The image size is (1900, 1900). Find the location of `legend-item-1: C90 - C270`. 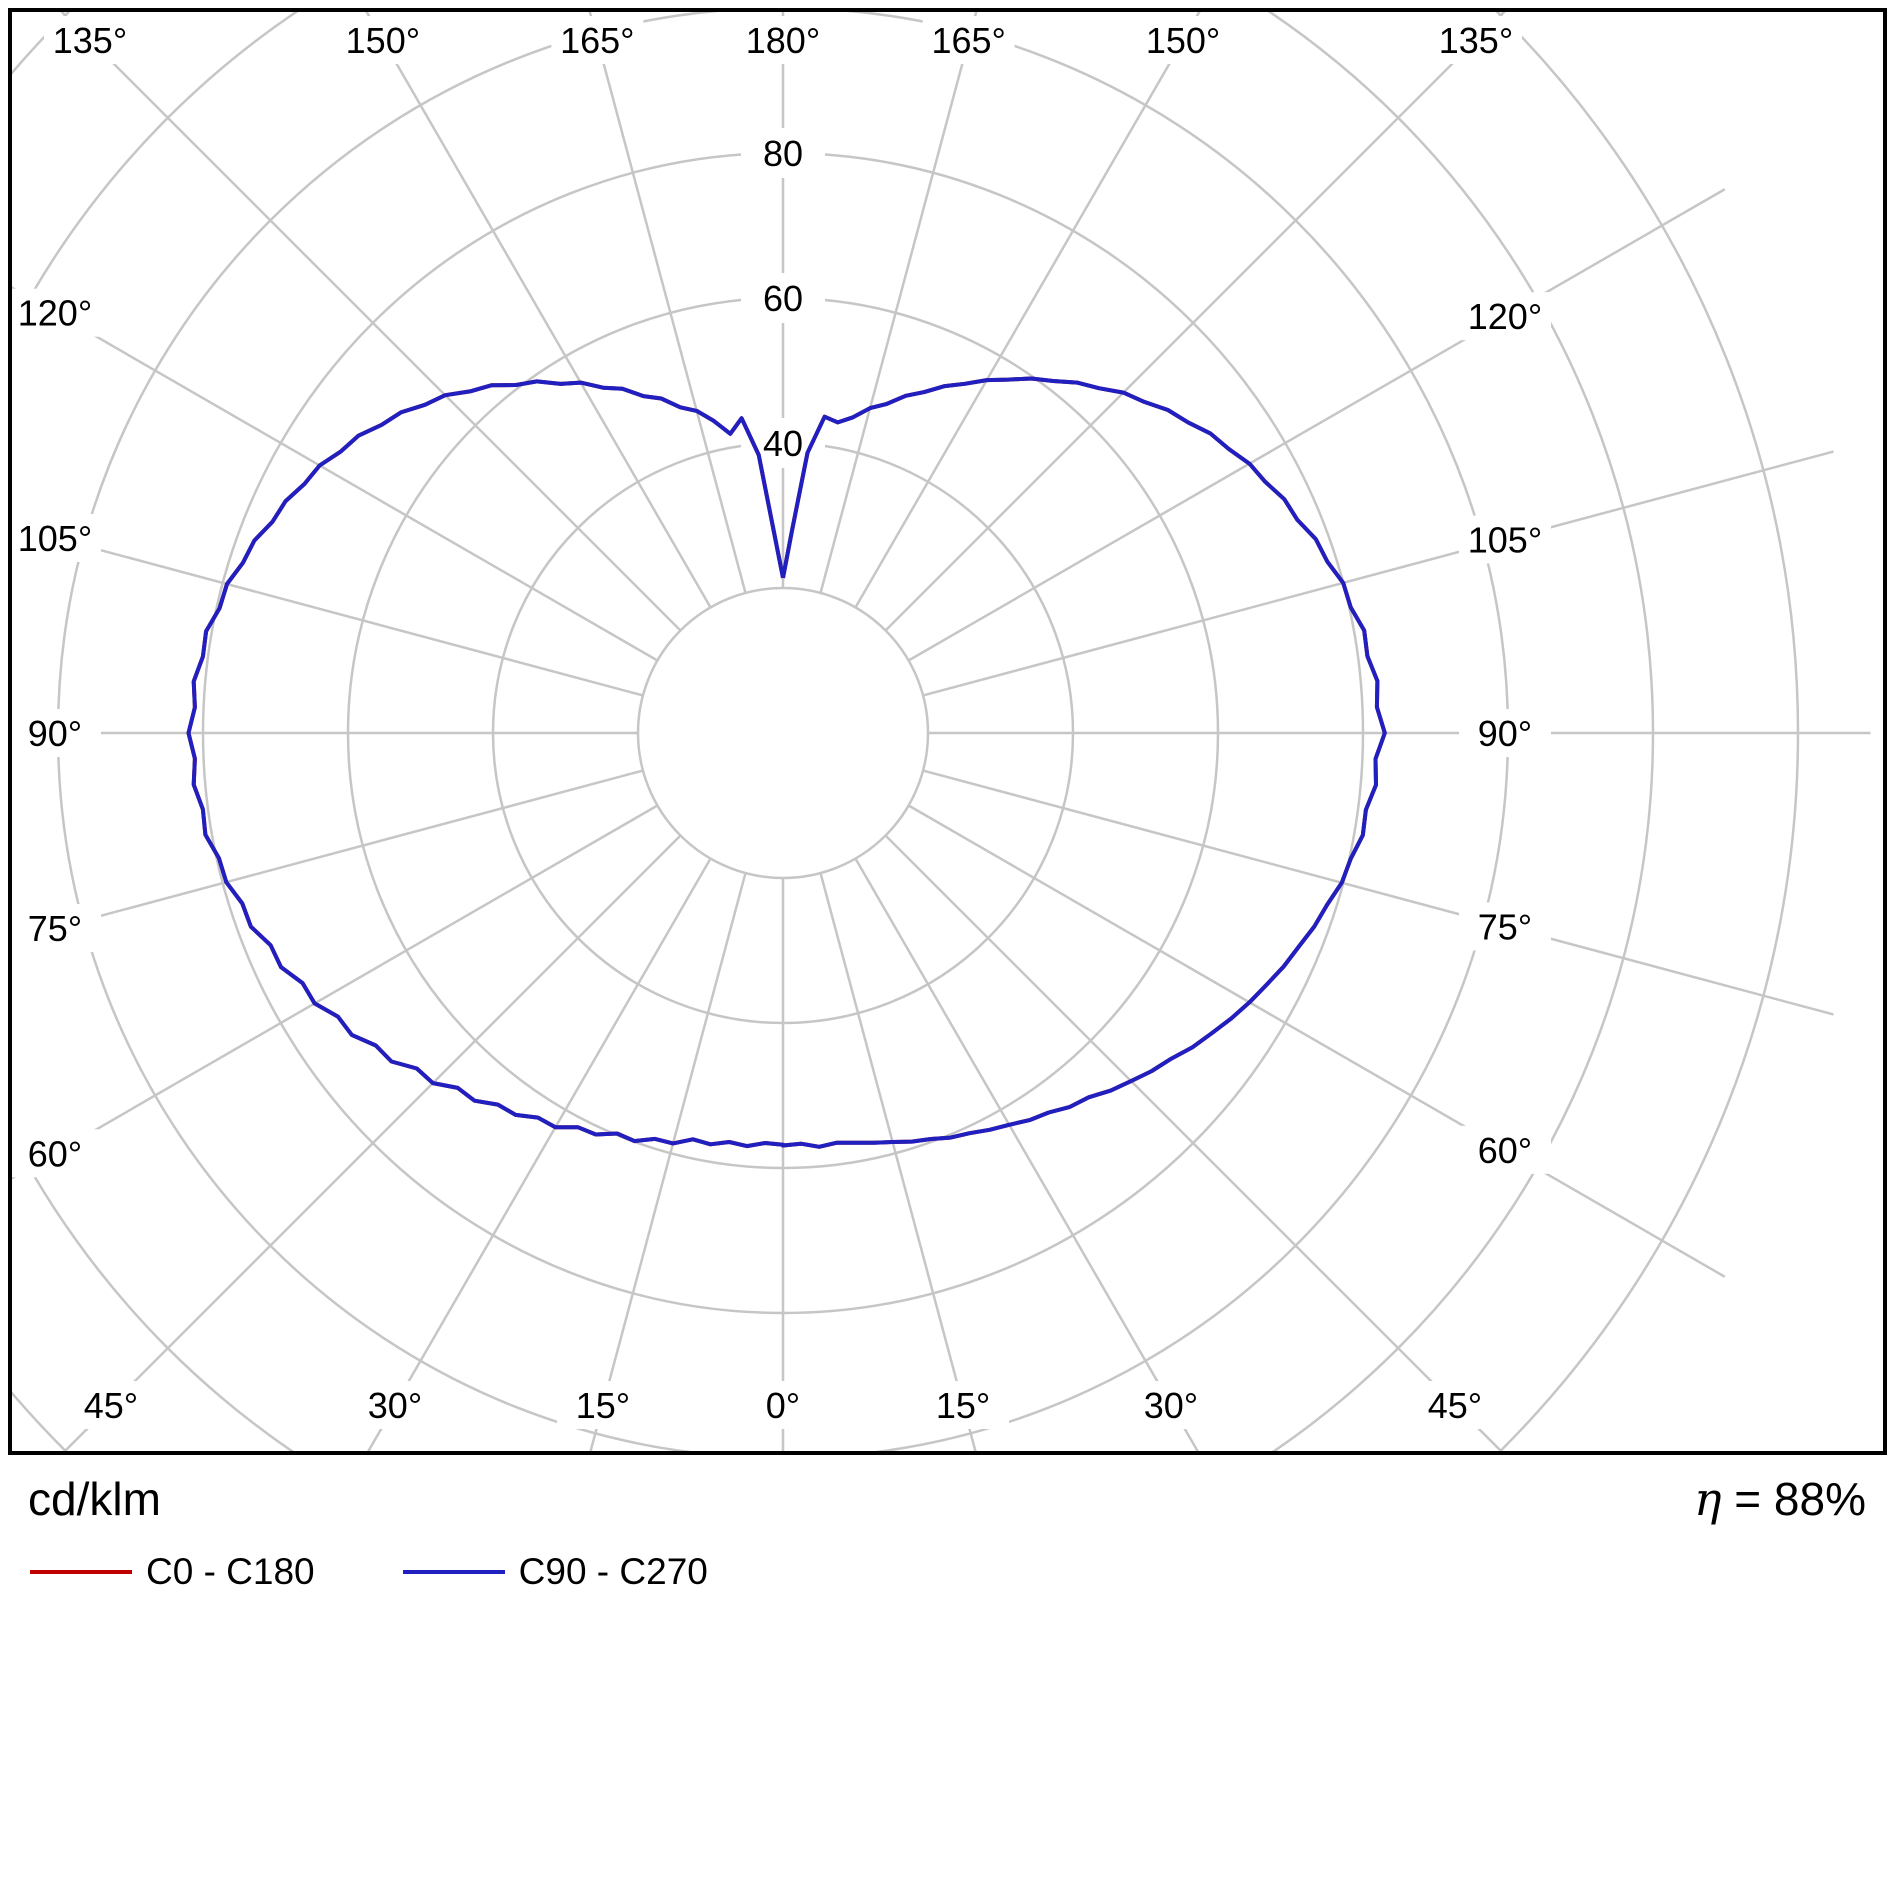

legend-item-1: C90 - C270 is located at coordinates (555, 1572).